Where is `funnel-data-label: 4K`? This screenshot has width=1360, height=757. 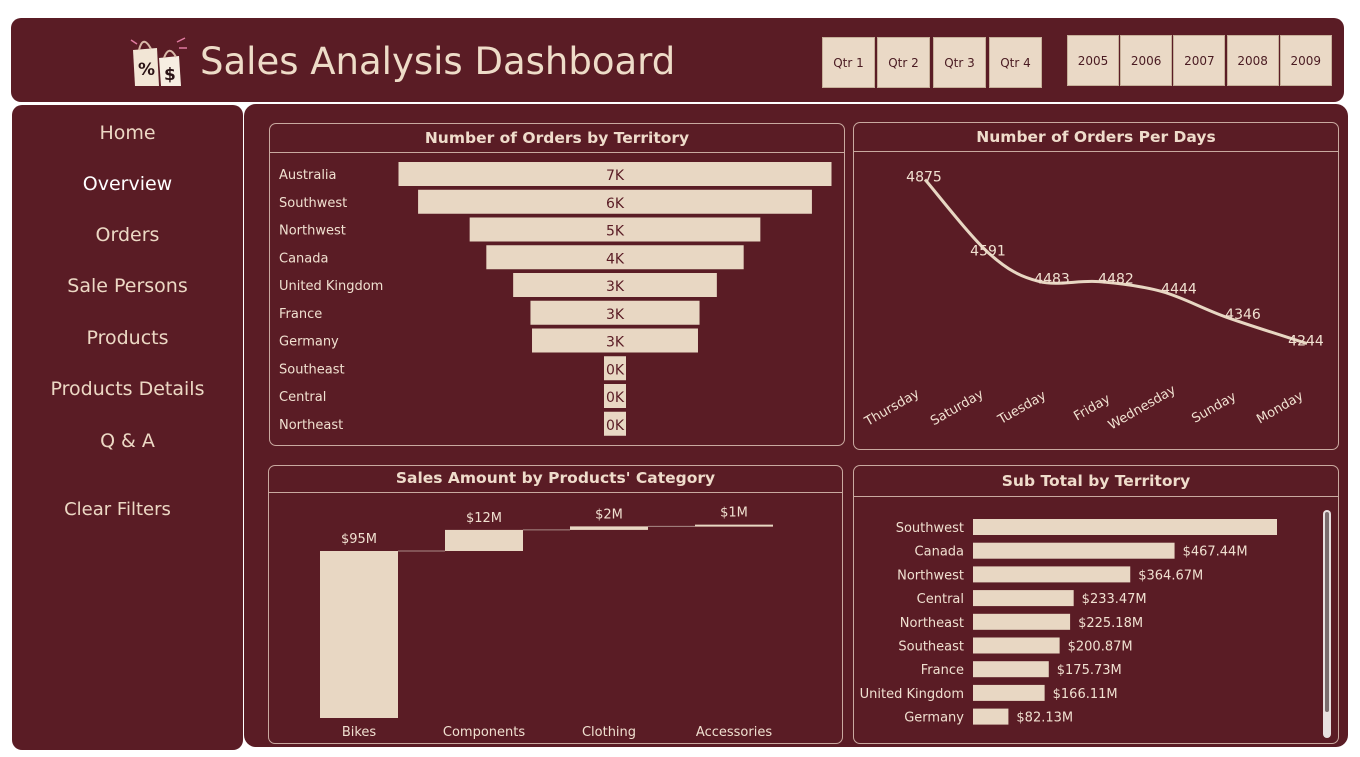
funnel-data-label: 4K is located at coordinates (615, 259).